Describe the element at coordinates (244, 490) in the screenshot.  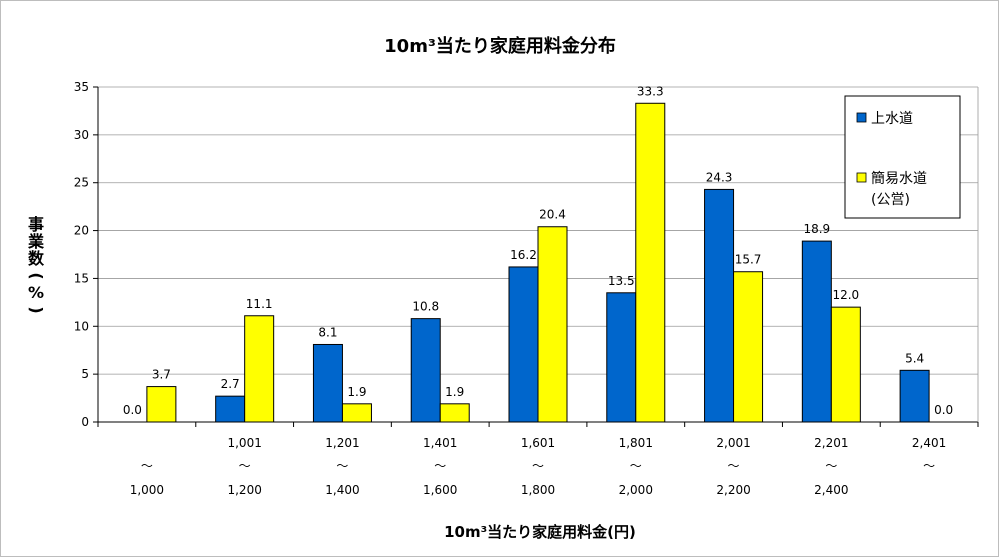
I see `x-tick-label-bottom: 1,200` at that location.